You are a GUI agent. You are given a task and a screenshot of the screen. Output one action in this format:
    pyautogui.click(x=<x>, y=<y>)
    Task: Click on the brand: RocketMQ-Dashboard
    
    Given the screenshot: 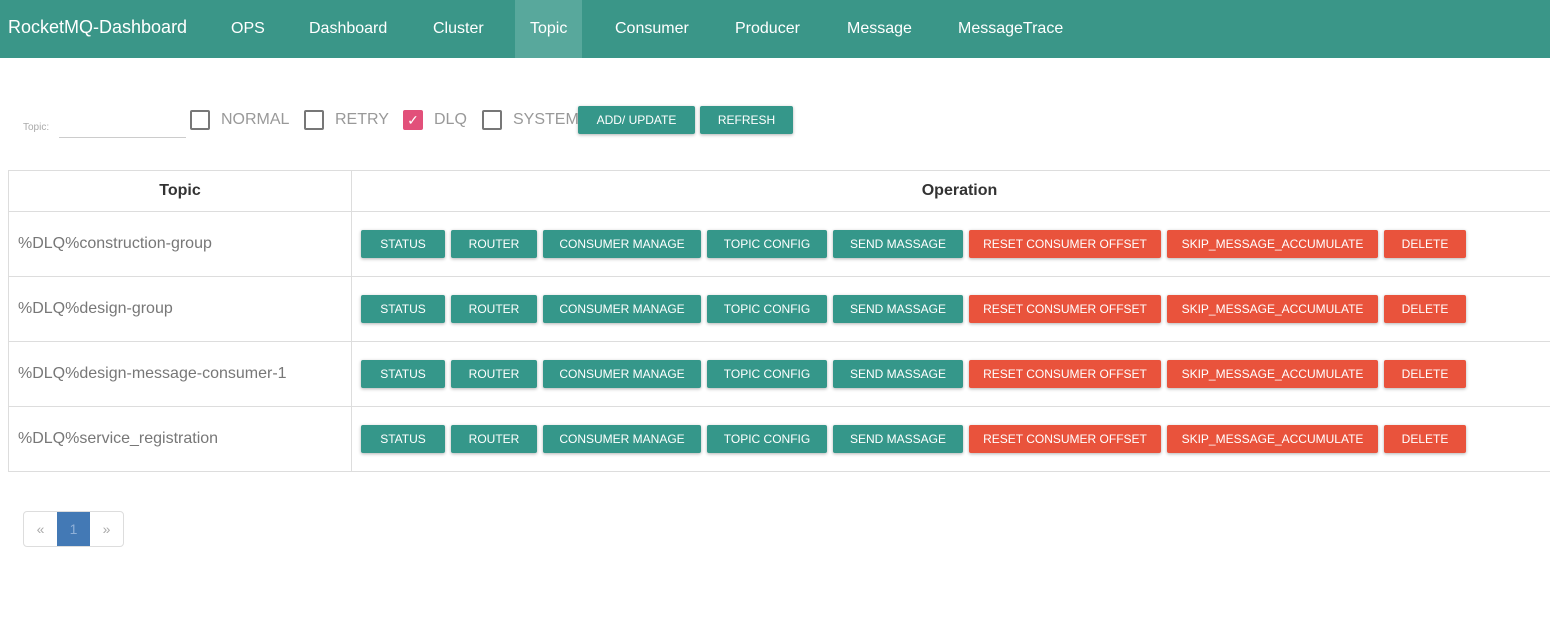 What is the action you would take?
    pyautogui.click(x=98, y=27)
    